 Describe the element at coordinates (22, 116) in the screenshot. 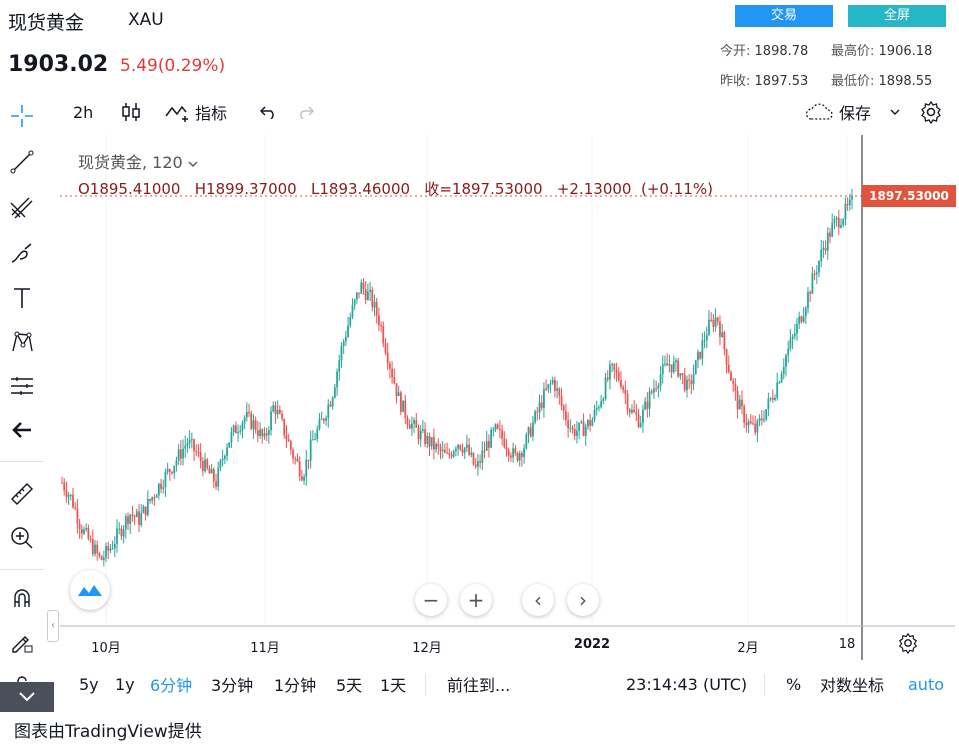

I see `crosshair-icon` at that location.